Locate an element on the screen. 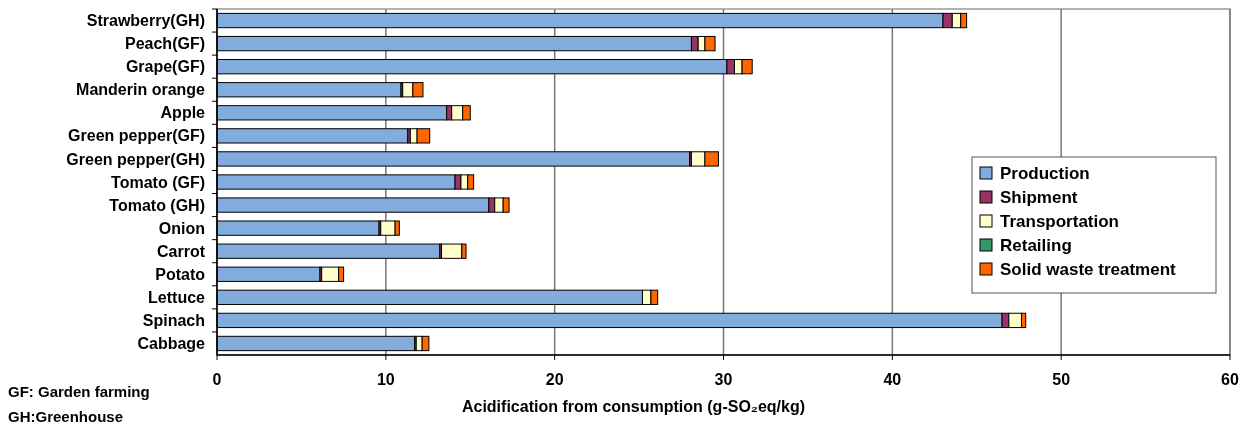 The width and height of the screenshot is (1248, 429). y-tick-label: Green pepper(GH) is located at coordinates (135, 159).